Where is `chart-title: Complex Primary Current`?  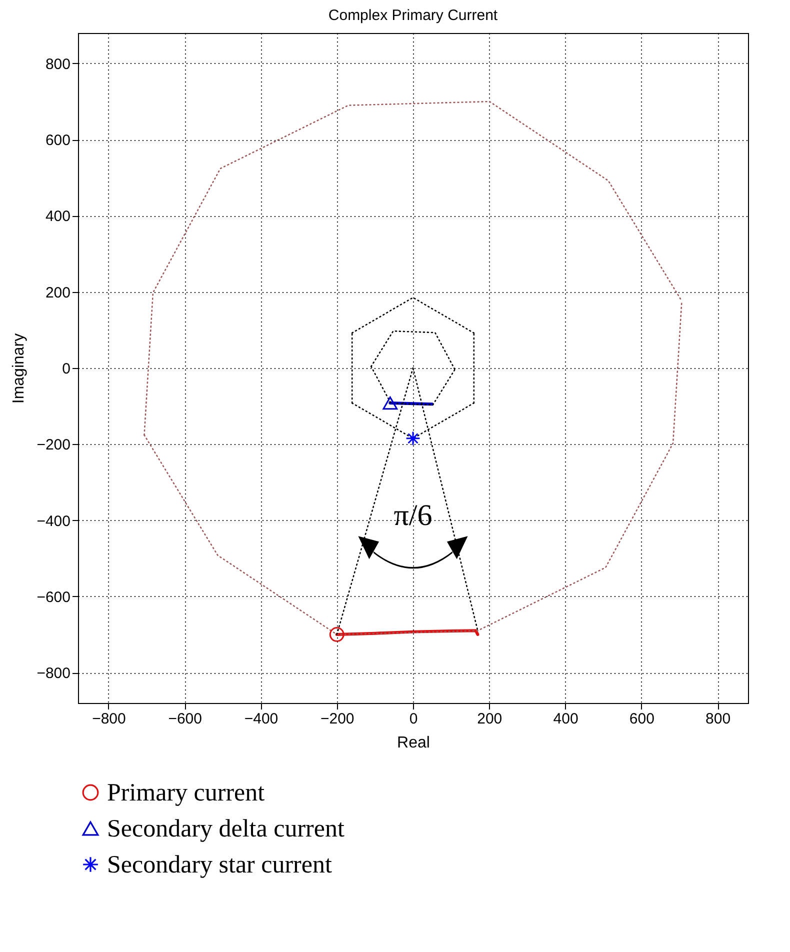 chart-title: Complex Primary Current is located at coordinates (413, 15).